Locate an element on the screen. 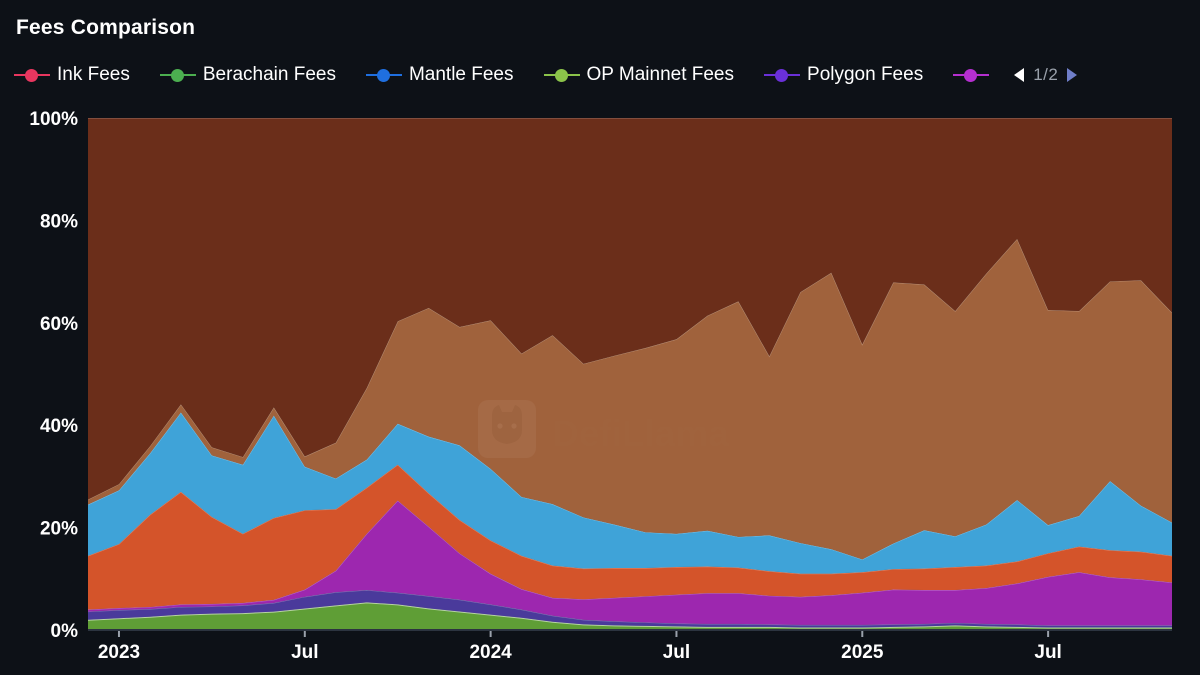 The height and width of the screenshot is (675, 1200). chevron-right-icon is located at coordinates (1072, 75).